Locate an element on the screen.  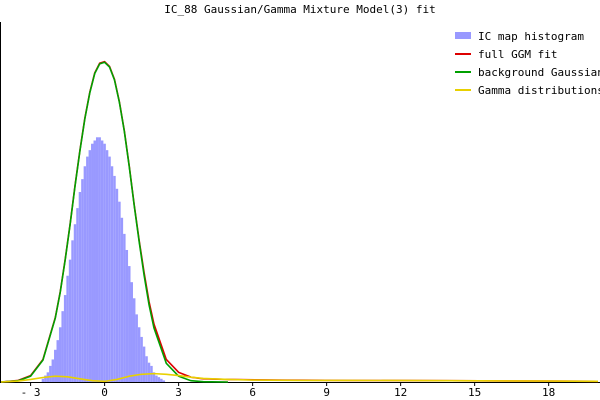
x-tick-label: 15 is located at coordinates (474, 392).